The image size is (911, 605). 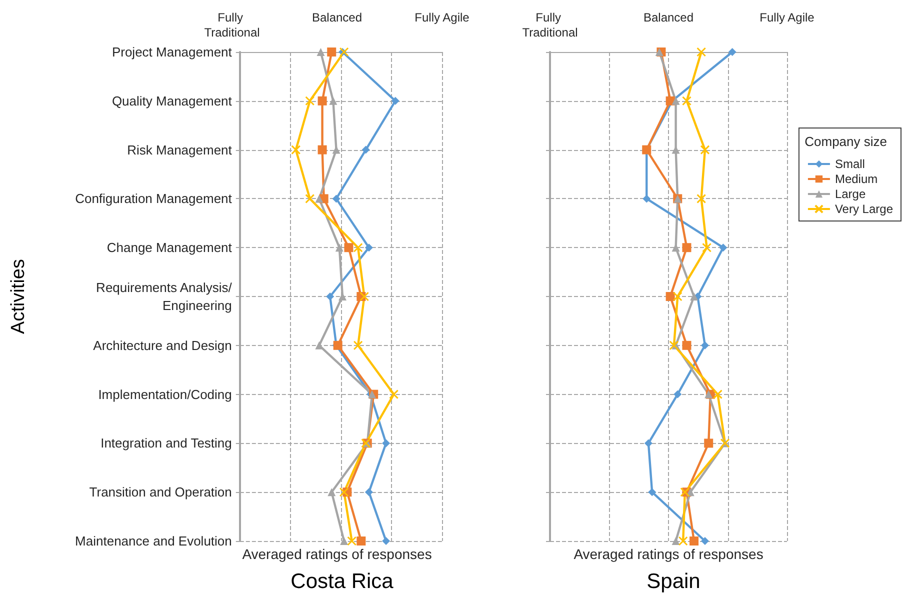 I want to click on legend-title: Company size, so click(x=846, y=141).